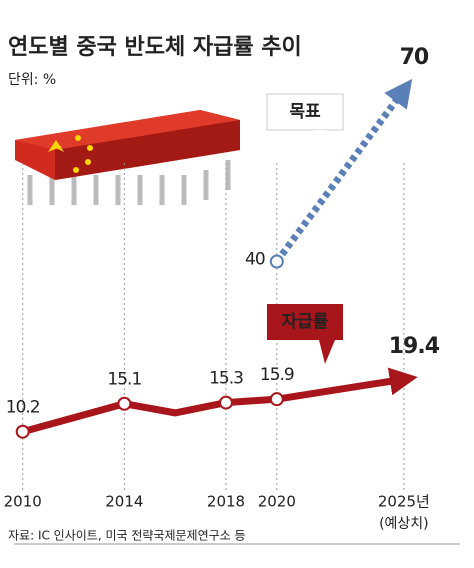  I want to click on series-name: 자급률, so click(305, 322).